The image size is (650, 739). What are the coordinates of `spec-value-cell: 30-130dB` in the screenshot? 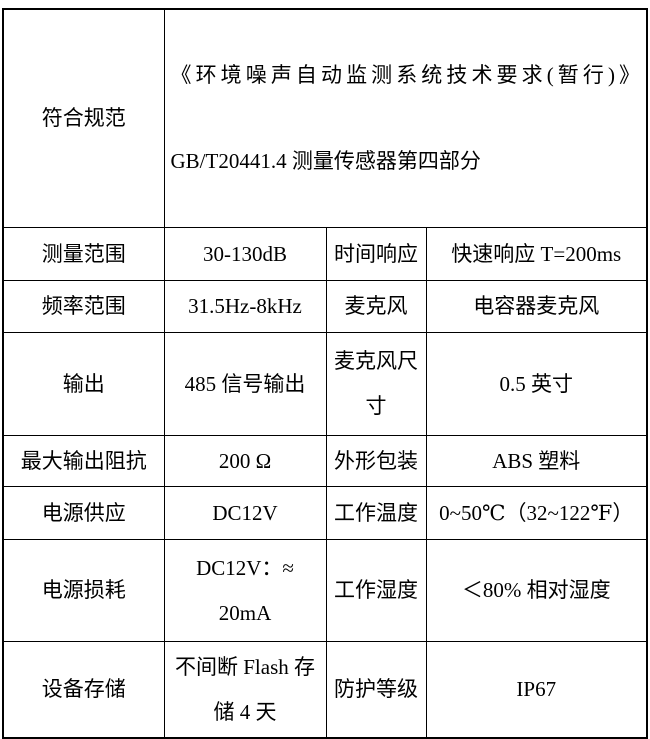 It's located at (245, 254).